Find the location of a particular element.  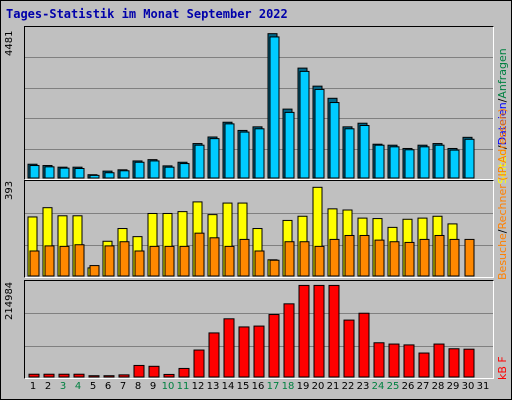

day-label-26: 26 is located at coordinates (408, 386).